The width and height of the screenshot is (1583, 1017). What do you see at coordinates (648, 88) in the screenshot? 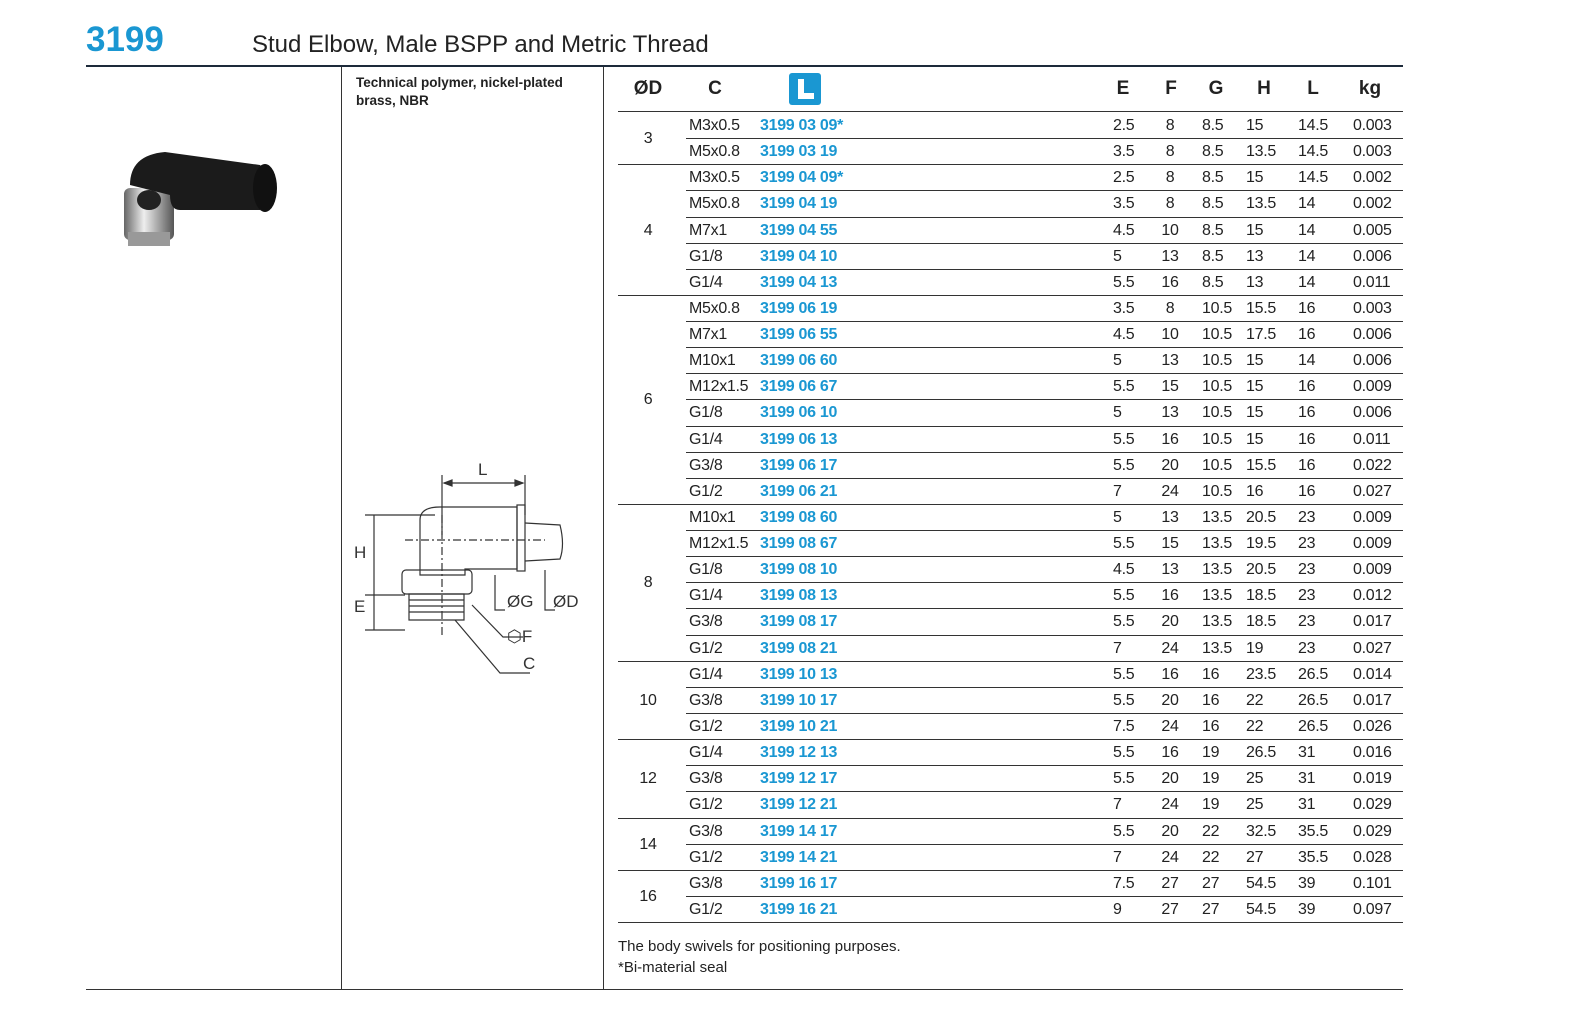
I see `column-header: ØD` at bounding box center [648, 88].